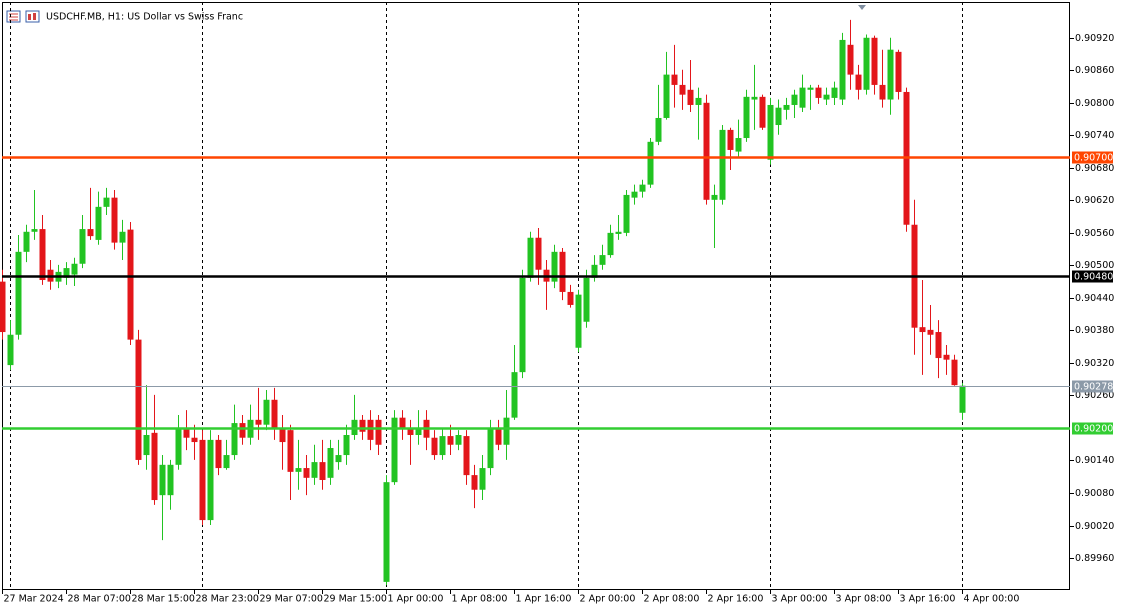 Image resolution: width=1124 pixels, height=606 pixels. What do you see at coordinates (1094, 493) in the screenshot?
I see `y-tick-label: 0.90080` at bounding box center [1094, 493].